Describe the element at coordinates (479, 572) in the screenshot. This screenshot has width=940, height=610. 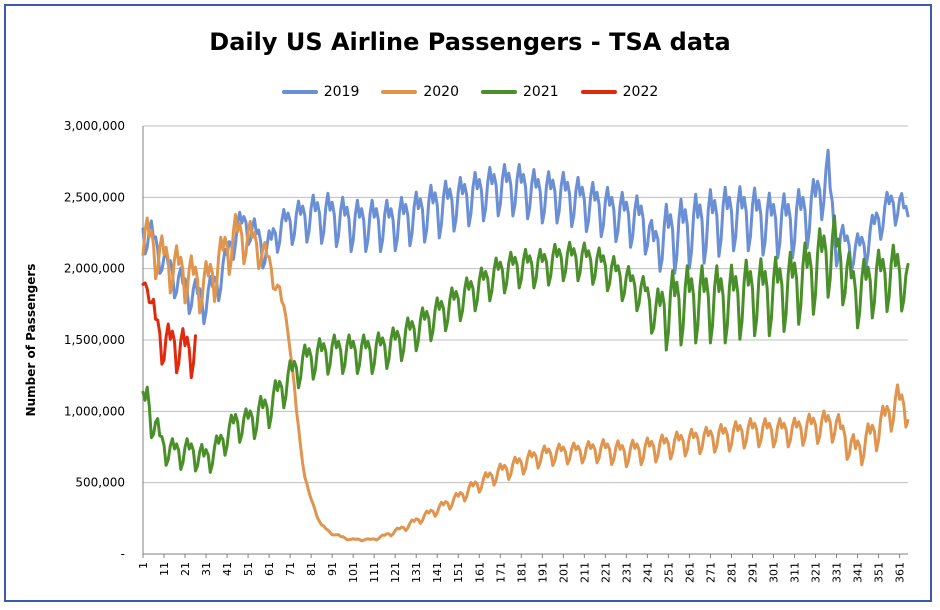
I see `x-tick-label: 161` at that location.